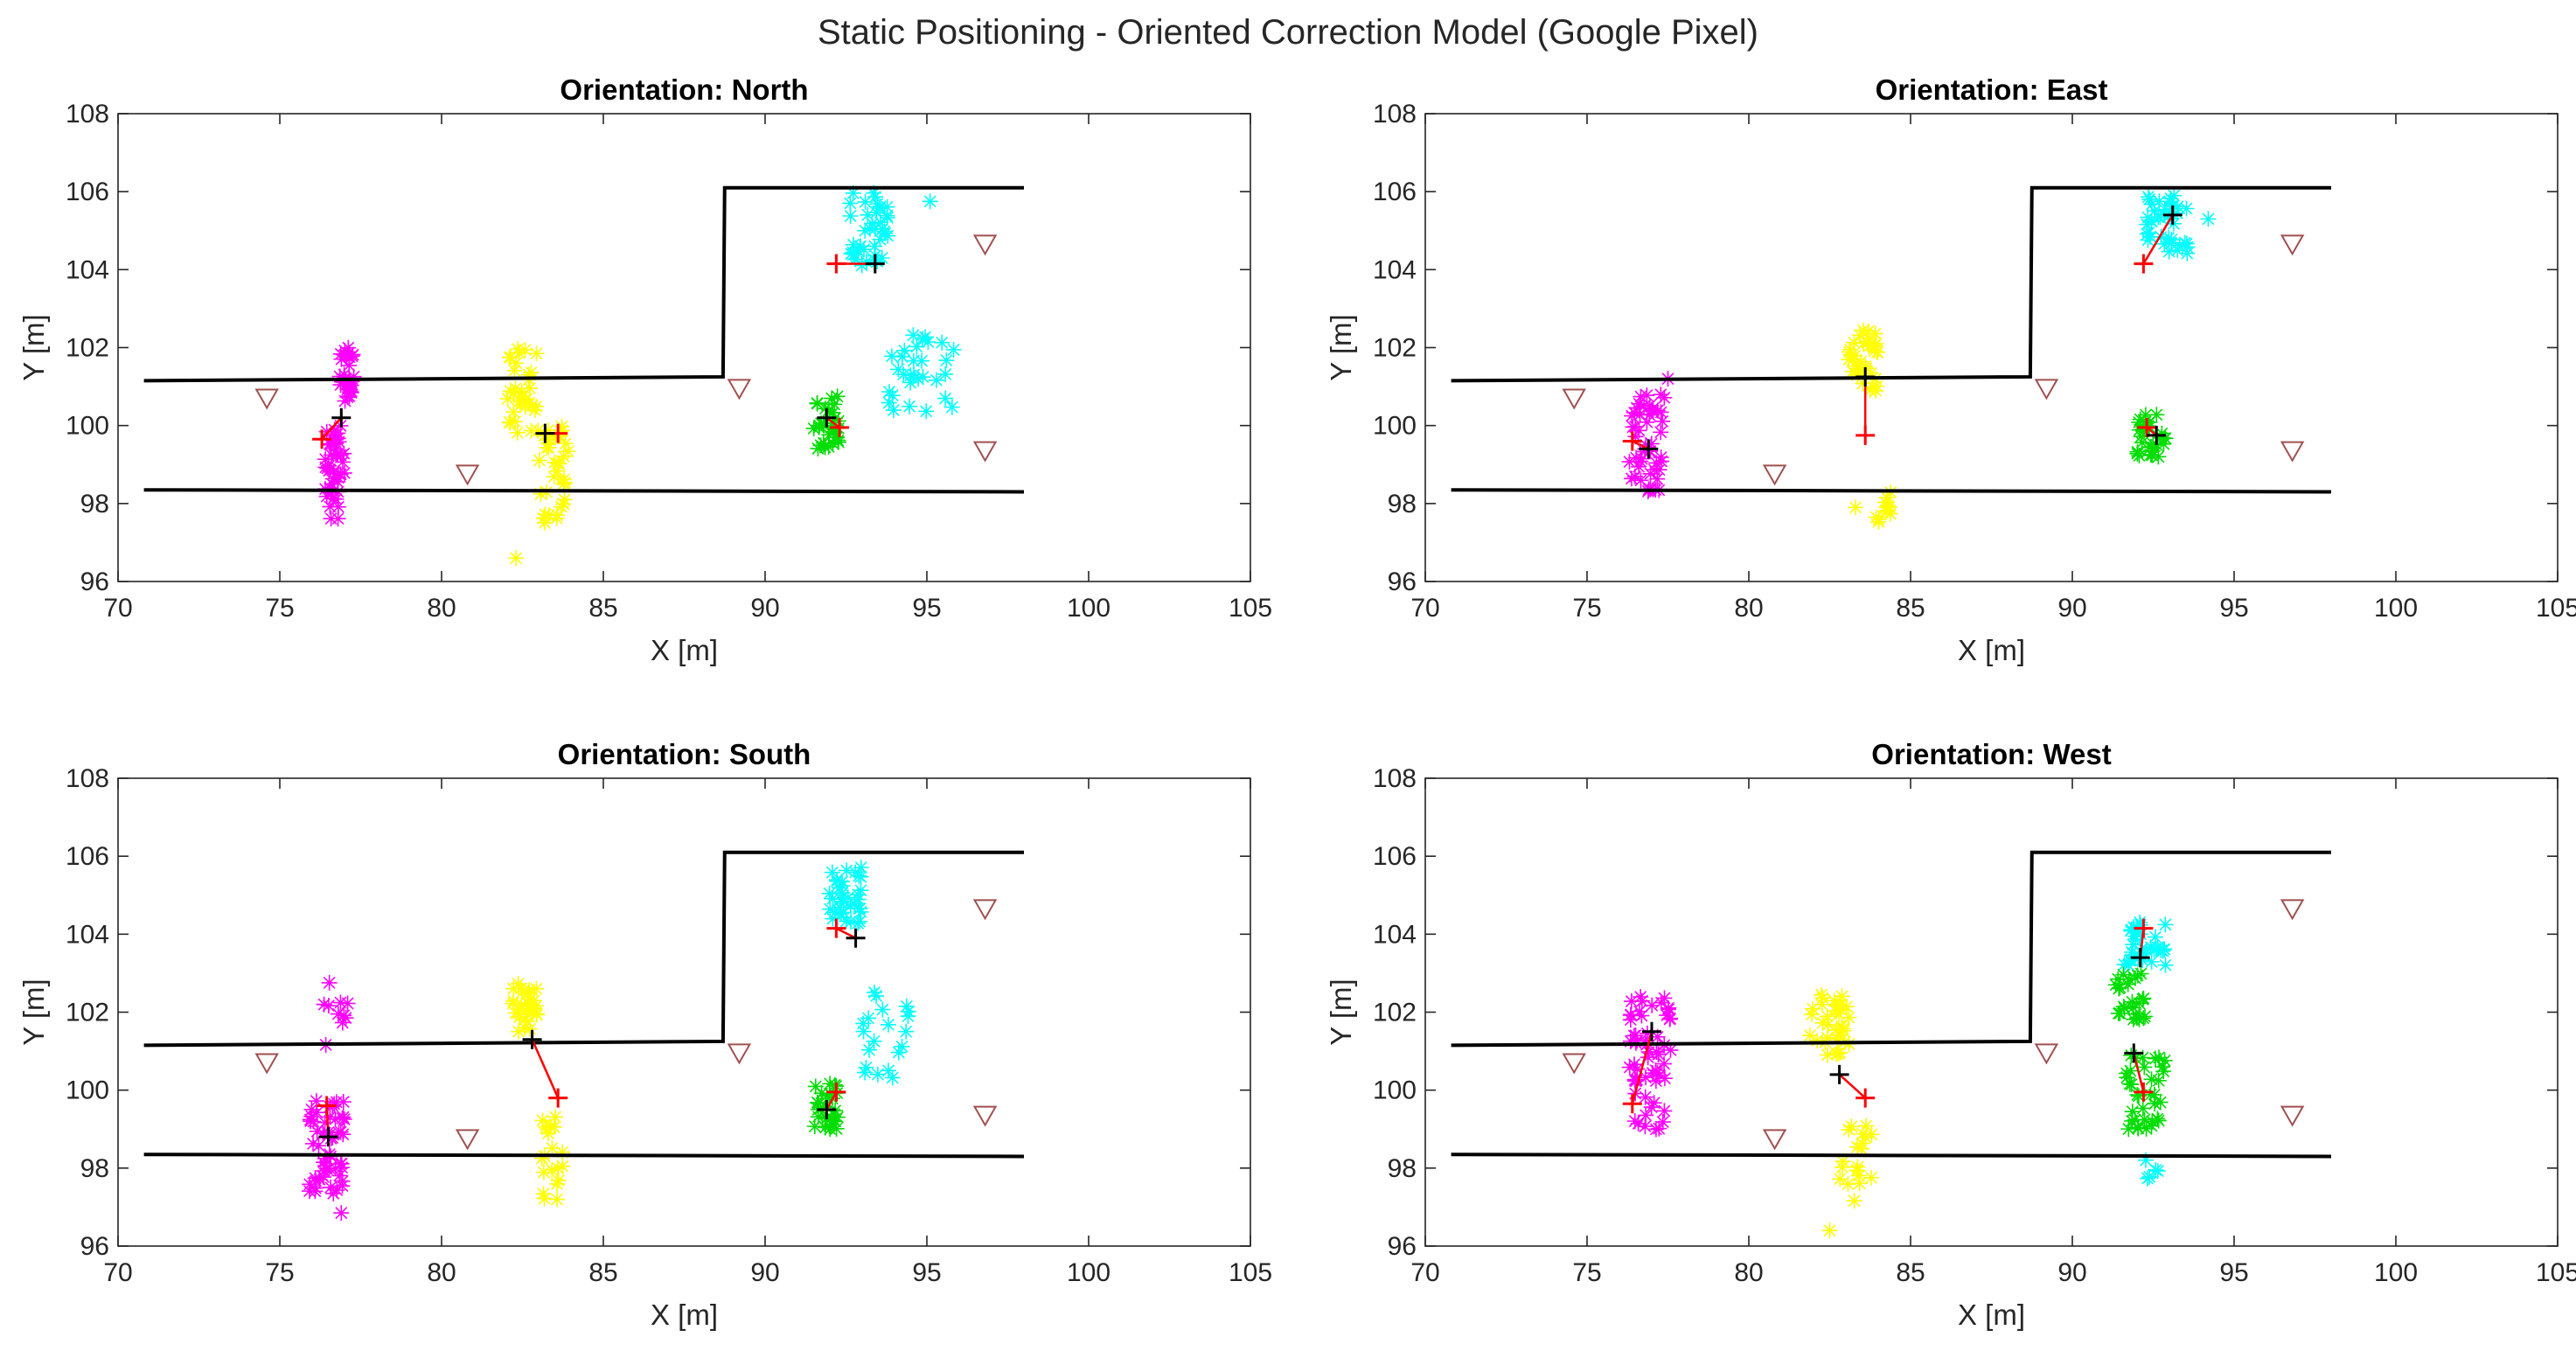 The height and width of the screenshot is (1351, 2576). Describe the element at coordinates (1992, 89) in the screenshot. I see `subplot-title: Orientation: East` at that location.